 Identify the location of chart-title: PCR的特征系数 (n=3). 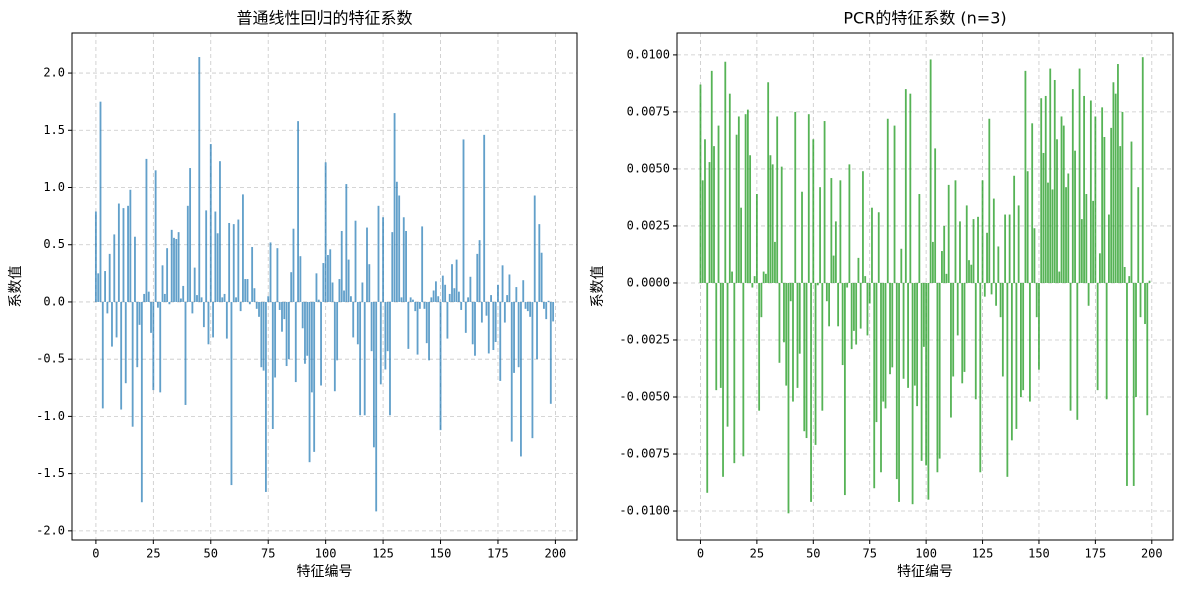
(924, 18).